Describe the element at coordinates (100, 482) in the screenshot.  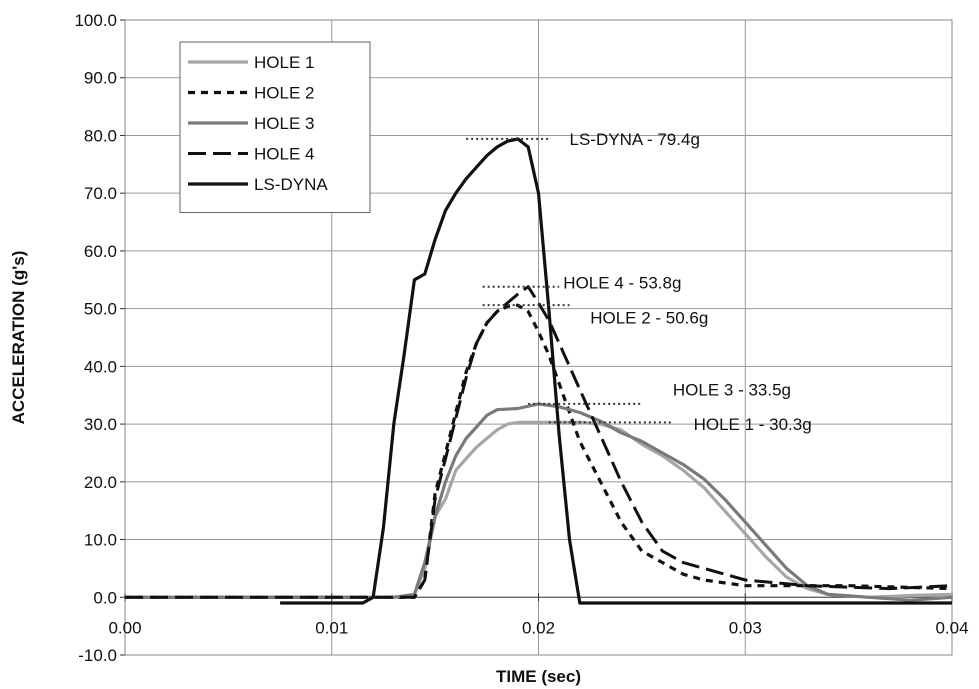
I see `y-tick-label: 20.0` at that location.